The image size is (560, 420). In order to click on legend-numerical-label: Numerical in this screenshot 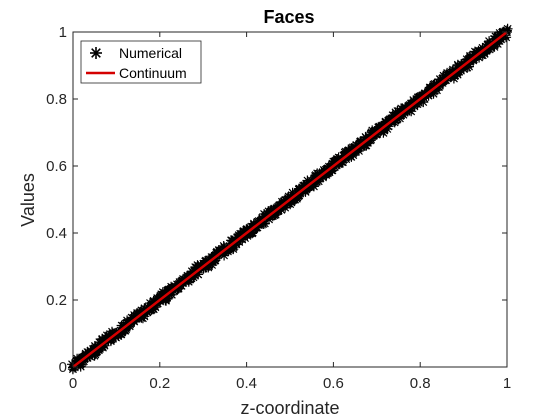, I will do `click(150, 53)`.